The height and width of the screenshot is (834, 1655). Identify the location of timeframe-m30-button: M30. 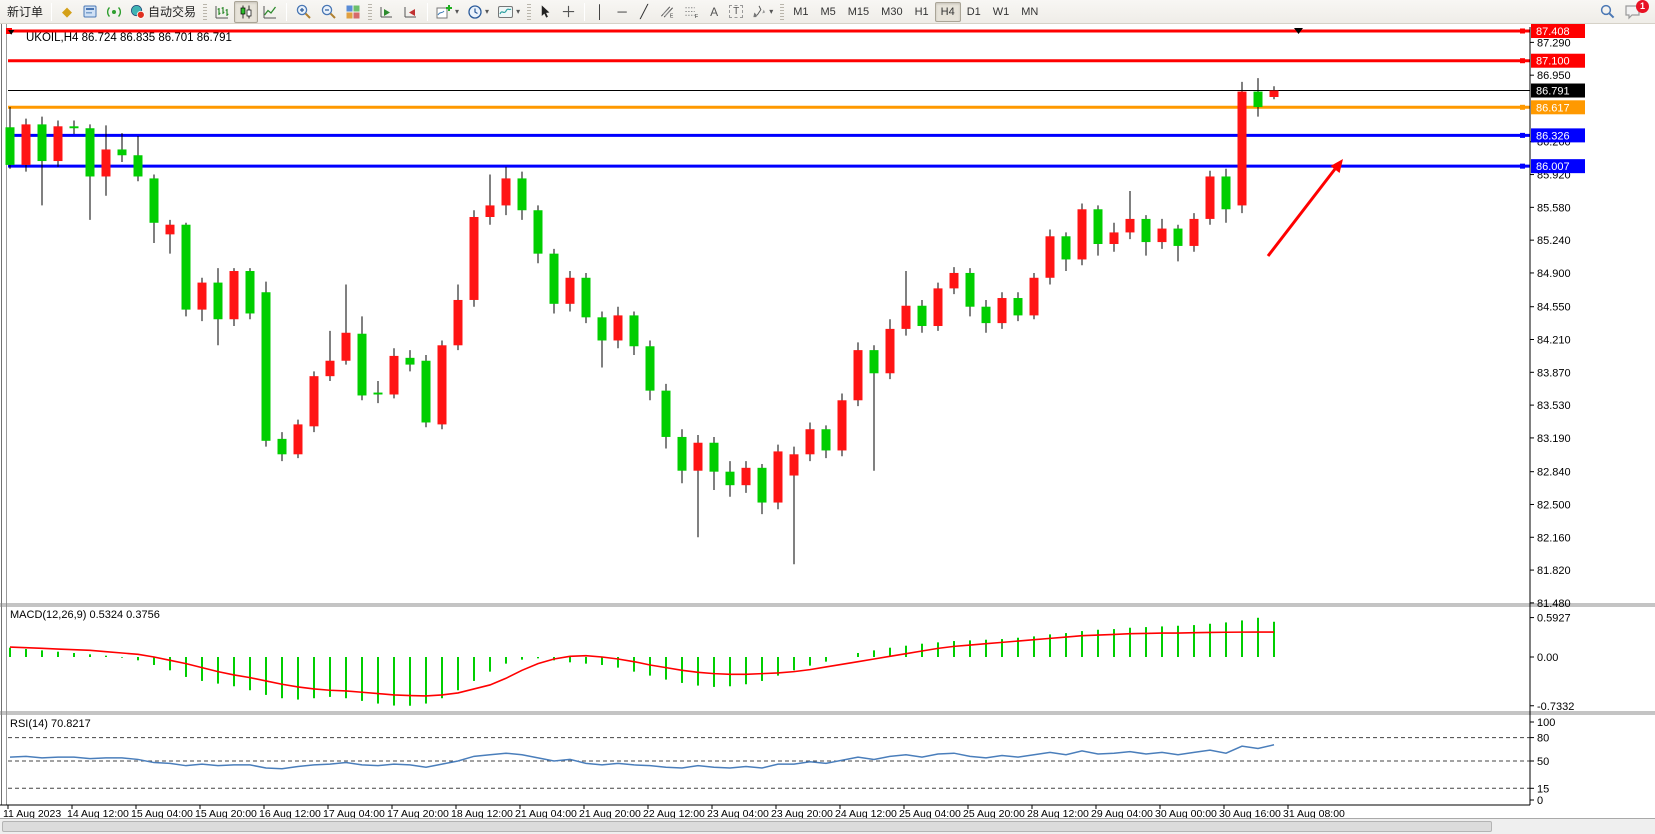
(892, 11).